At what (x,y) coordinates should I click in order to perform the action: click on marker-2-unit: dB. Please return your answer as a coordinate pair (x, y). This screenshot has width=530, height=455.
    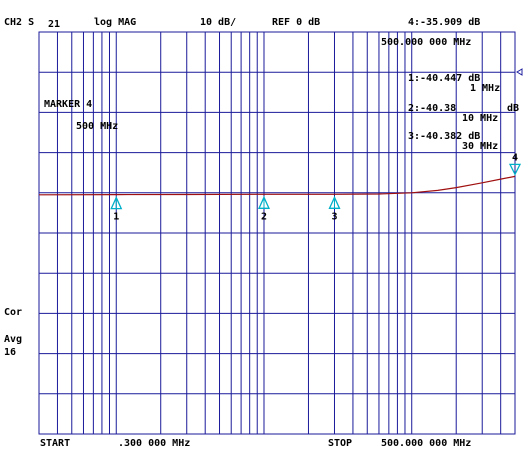
    Looking at the image, I should click on (513, 108).